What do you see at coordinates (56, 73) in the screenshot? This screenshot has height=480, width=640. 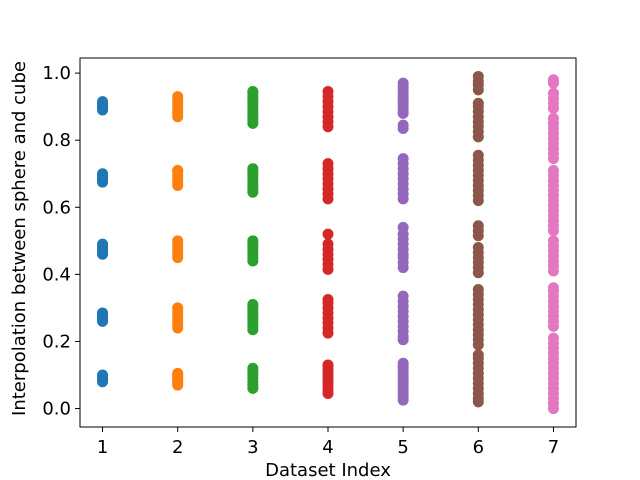 I see `y-tick-label: 1.0` at bounding box center [56, 73].